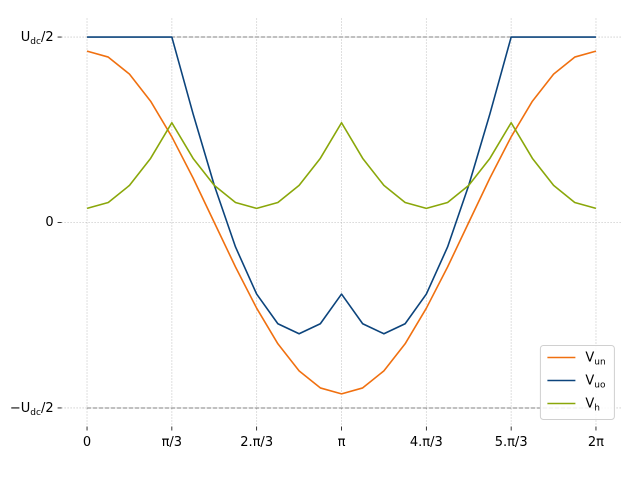  I want to click on line-series, so click(341, 165).